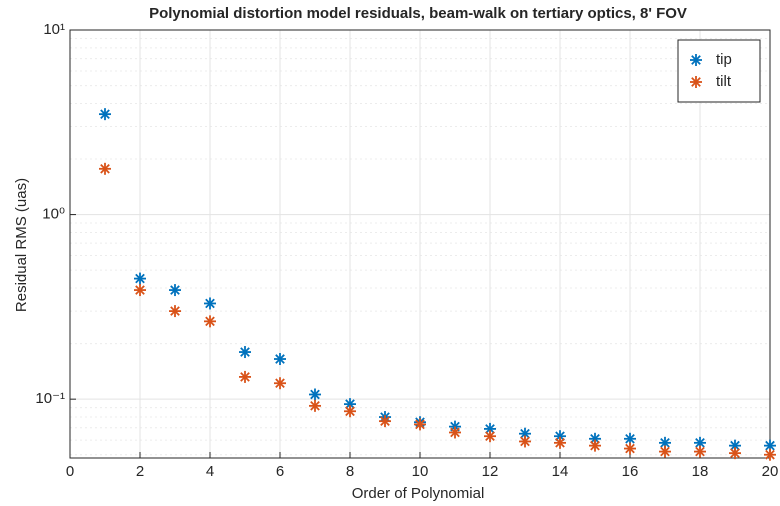  I want to click on legend: tip tilt, so click(719, 71).